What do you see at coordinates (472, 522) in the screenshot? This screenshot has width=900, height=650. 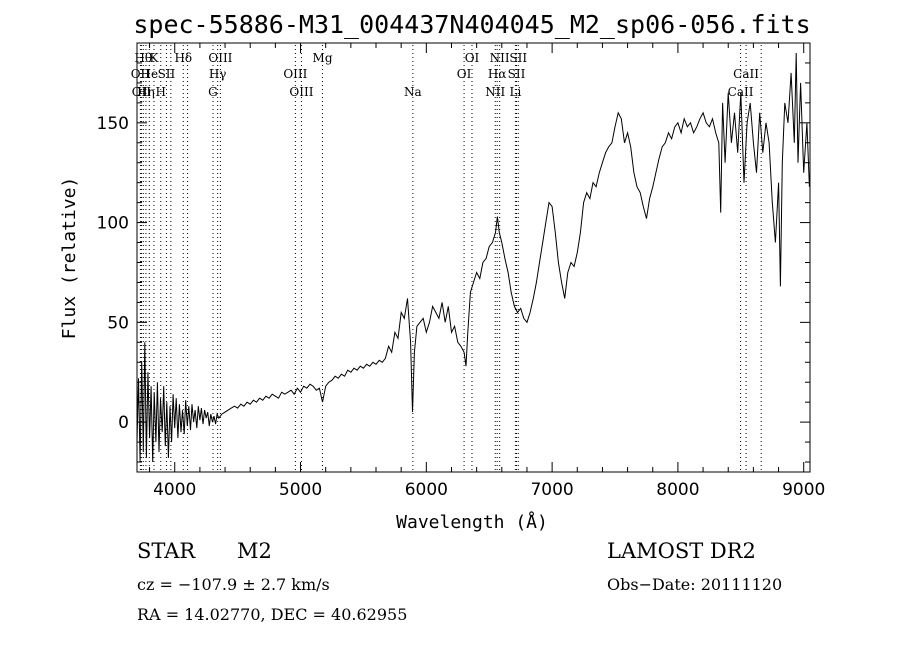 I see `x-axis-label: Wavelength (Å)` at bounding box center [472, 522].